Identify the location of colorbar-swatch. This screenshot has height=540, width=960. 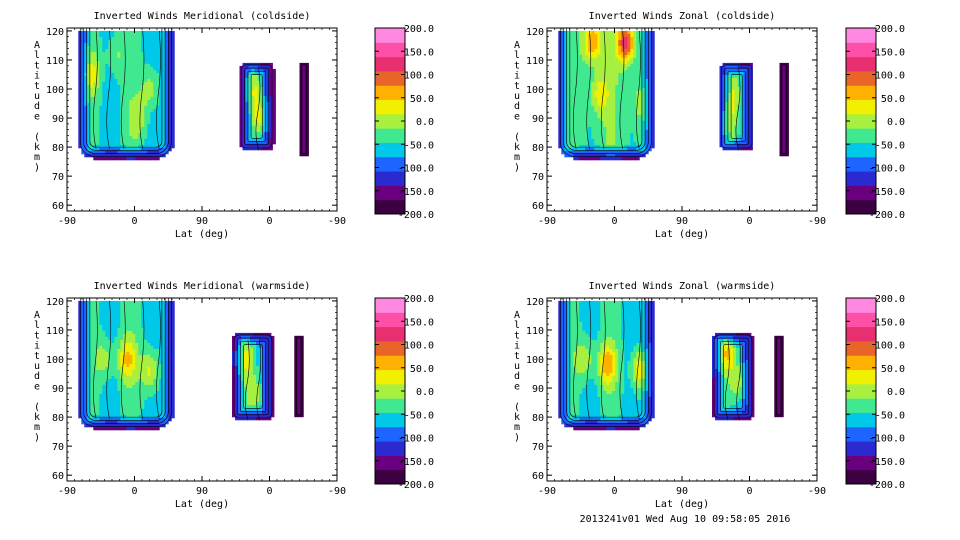
(861, 135).